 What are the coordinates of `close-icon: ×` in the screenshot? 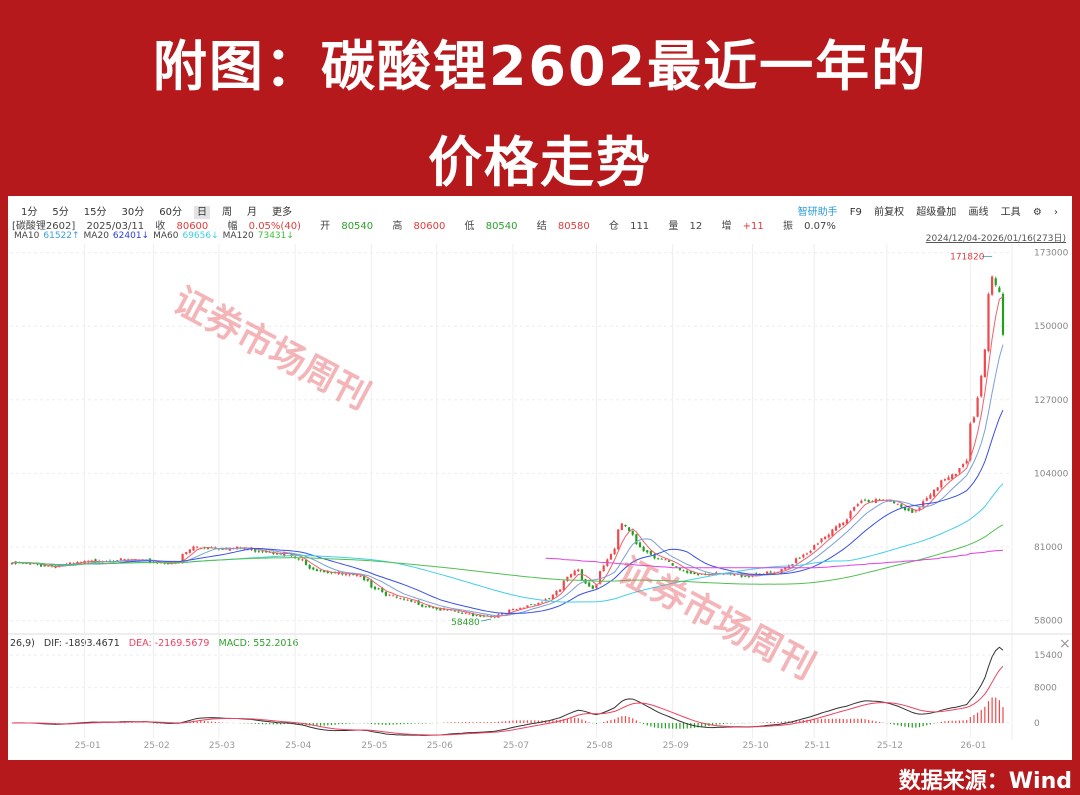 It's located at (1065, 644).